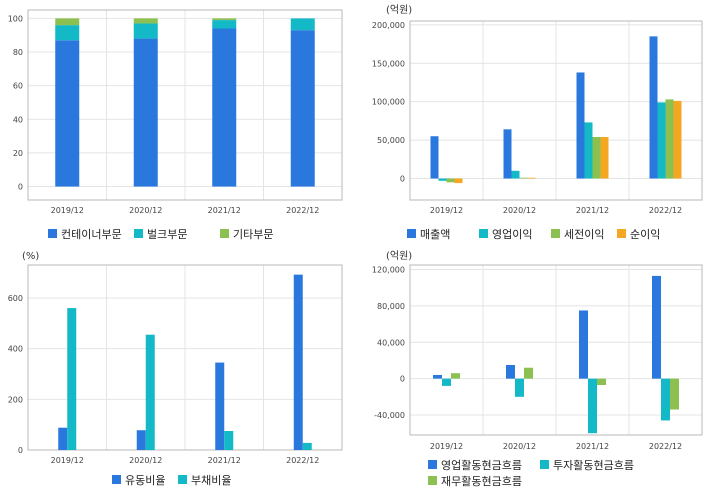  Describe the element at coordinates (481, 481) in the screenshot. I see `legend-label: 재무활동현금흐름` at that location.